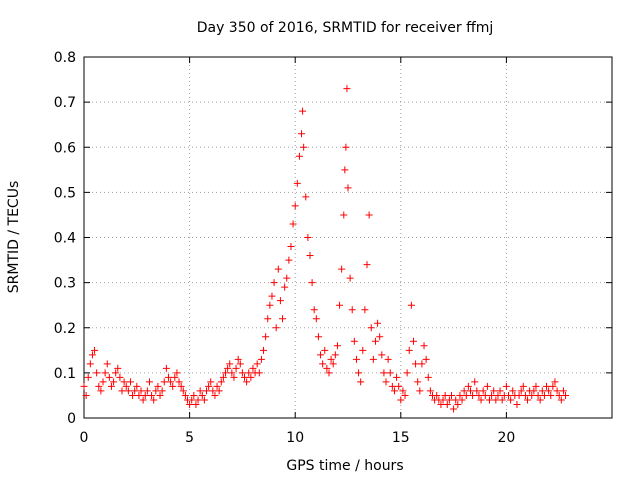  What do you see at coordinates (506, 438) in the screenshot?
I see `x-tick-label: 20` at bounding box center [506, 438].